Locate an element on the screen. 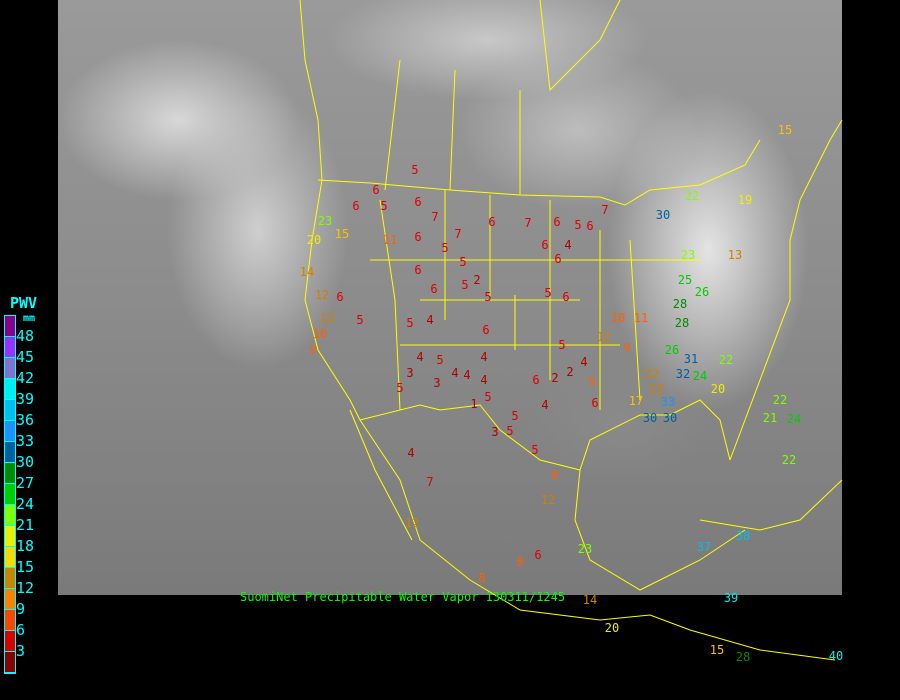 The image size is (900, 700). legend-label: 45 is located at coordinates (25, 357).